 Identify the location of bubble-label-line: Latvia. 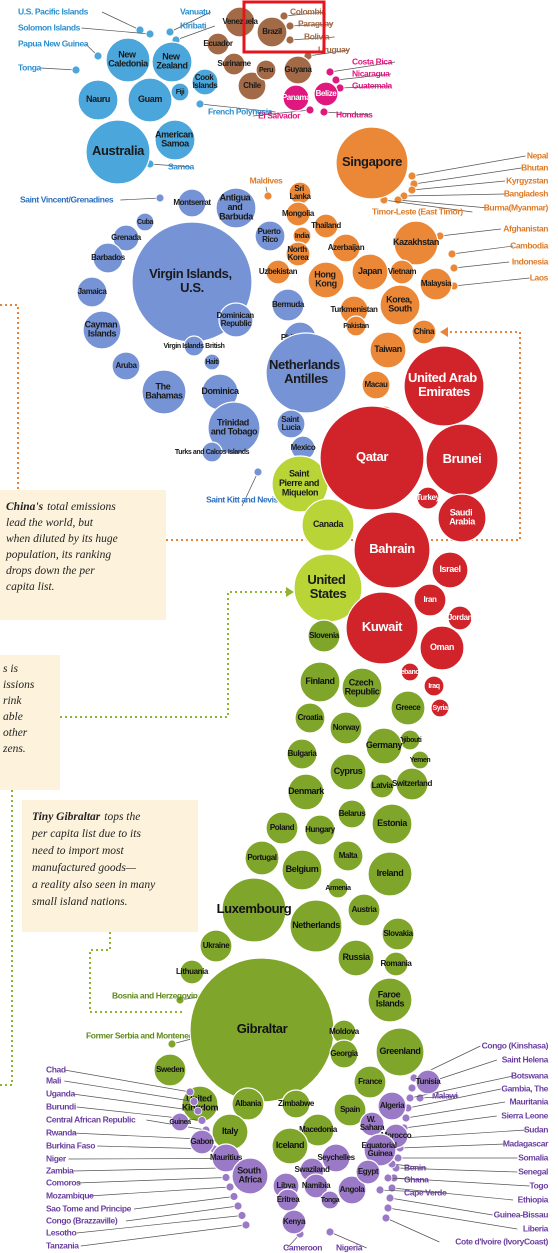
(383, 785).